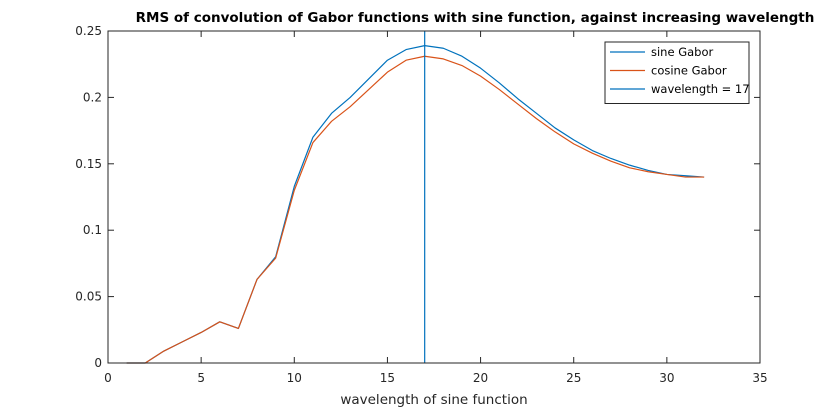  What do you see at coordinates (480, 378) in the screenshot?
I see `x-tick-label: 20` at bounding box center [480, 378].